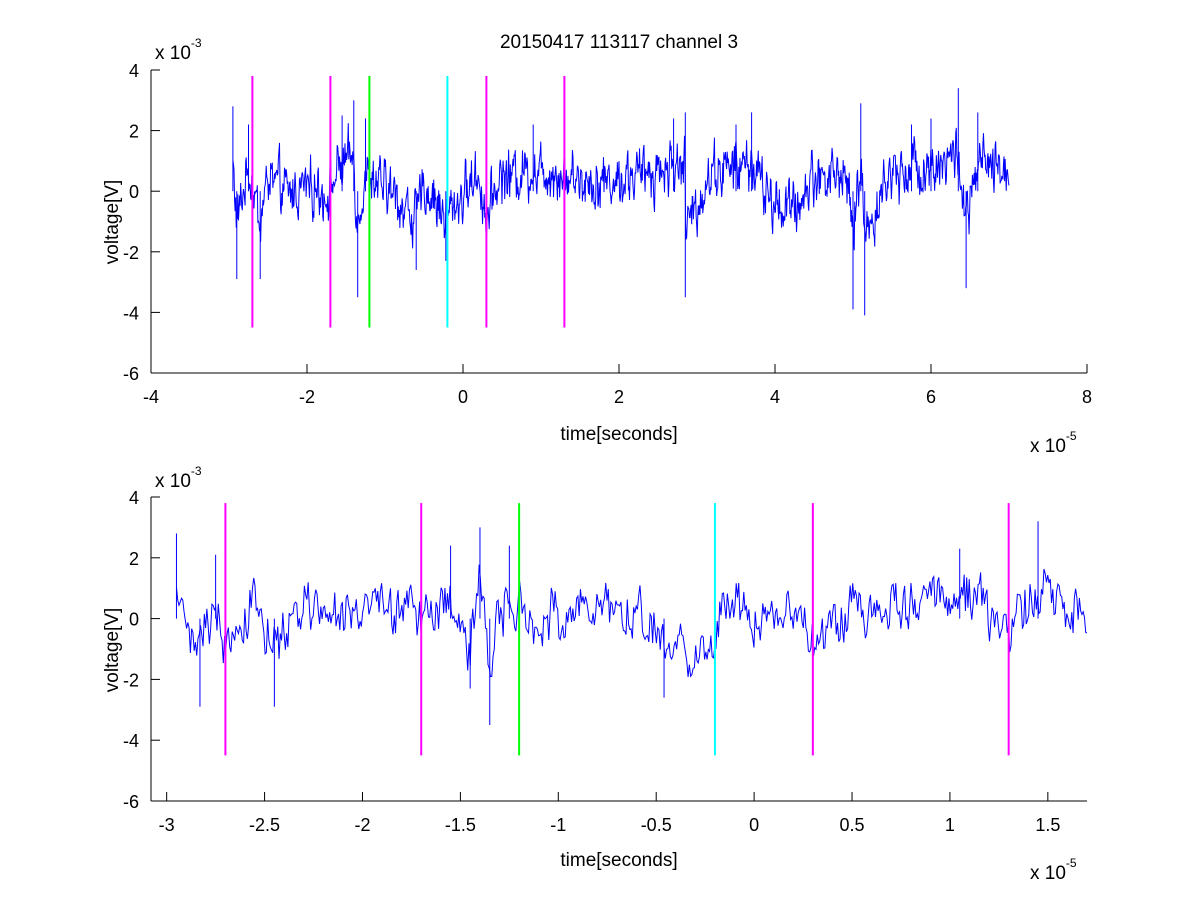  I want to click on bottom-y-multiplier: x 10-3, so click(178, 478).